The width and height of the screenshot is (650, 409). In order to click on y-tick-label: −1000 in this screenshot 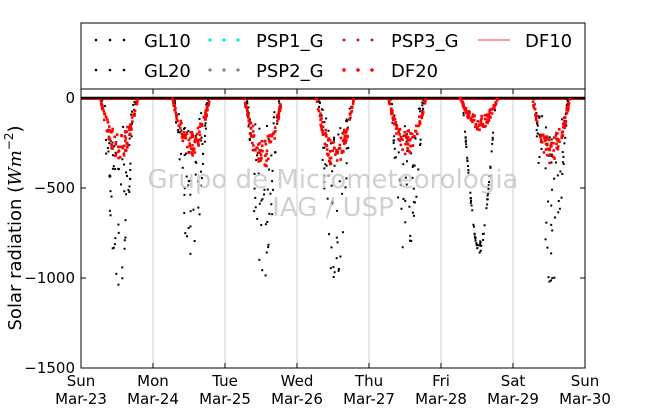, I will do `click(49, 278)`.